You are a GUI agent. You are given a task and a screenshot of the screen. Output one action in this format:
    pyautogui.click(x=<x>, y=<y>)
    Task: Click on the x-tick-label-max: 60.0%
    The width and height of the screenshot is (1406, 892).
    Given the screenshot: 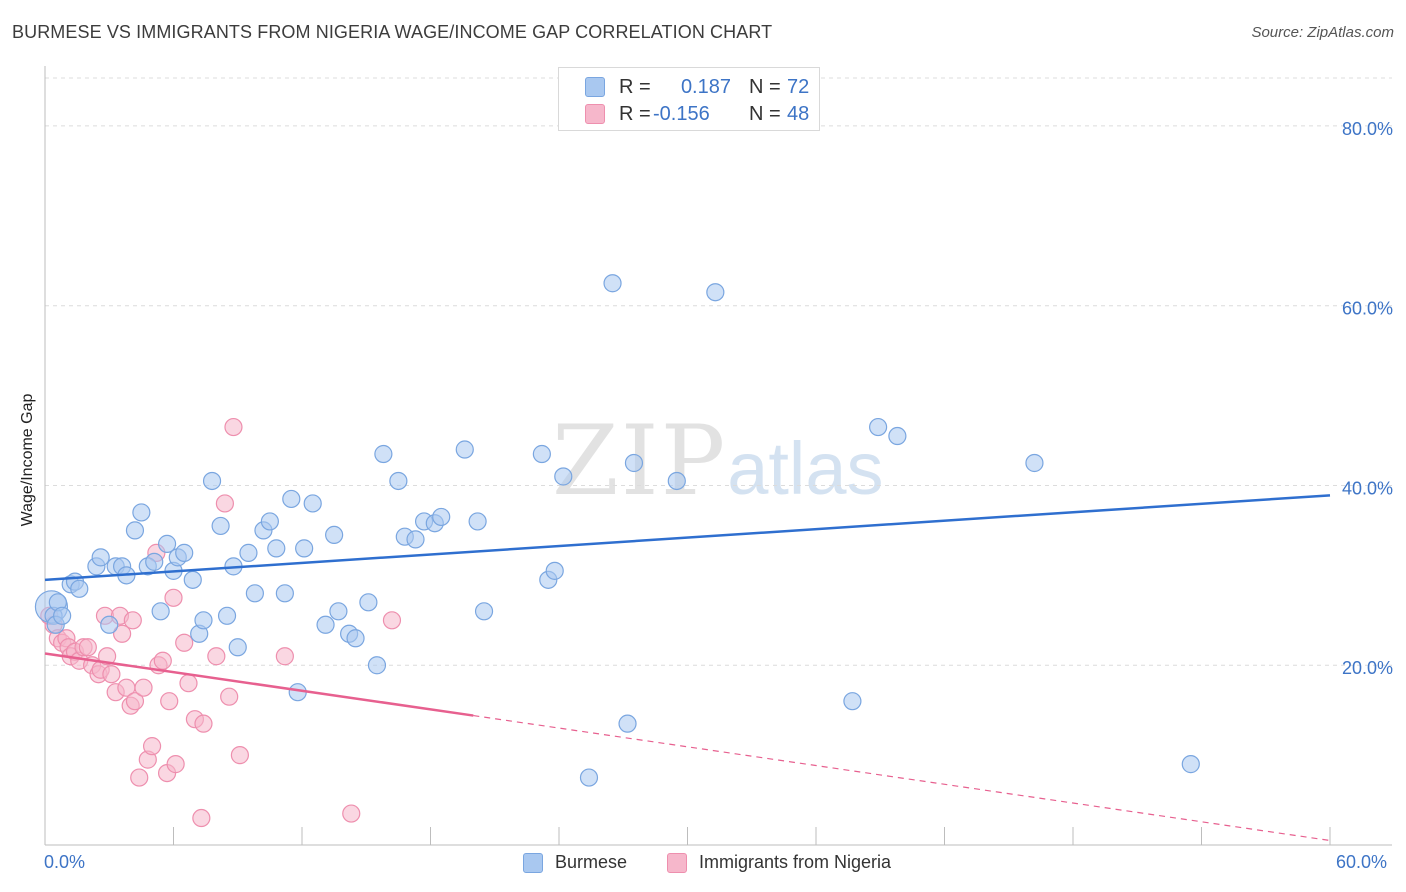 What is the action you would take?
    pyautogui.click(x=1362, y=862)
    